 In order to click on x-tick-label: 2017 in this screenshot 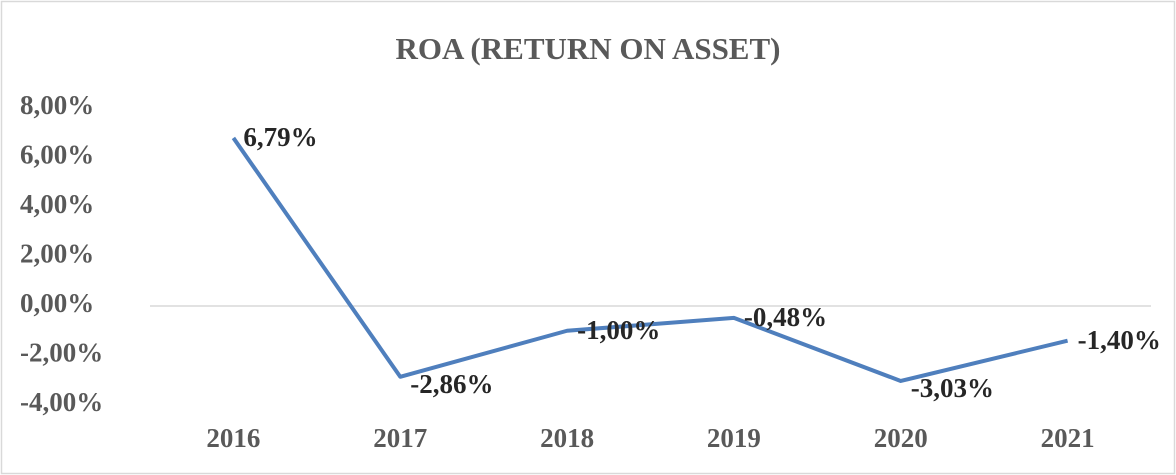, I will do `click(400, 438)`.